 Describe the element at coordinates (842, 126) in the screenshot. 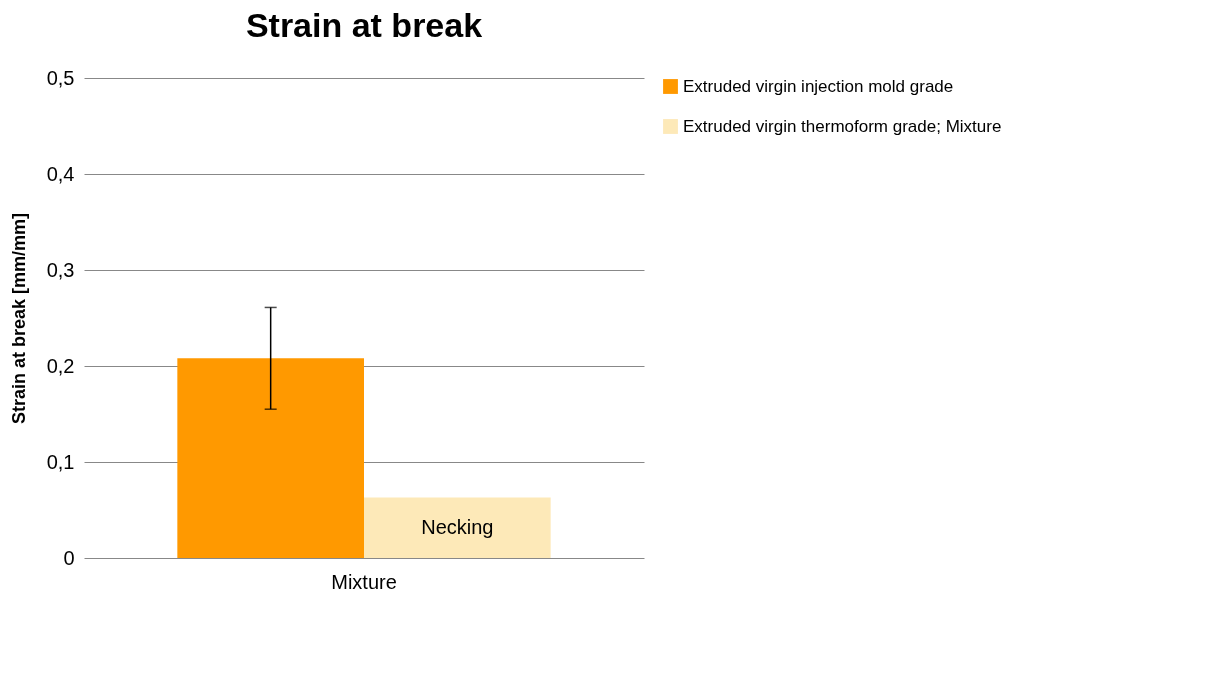

I see `legend-label: Extruded virgin thermoform grade; Mixture` at that location.